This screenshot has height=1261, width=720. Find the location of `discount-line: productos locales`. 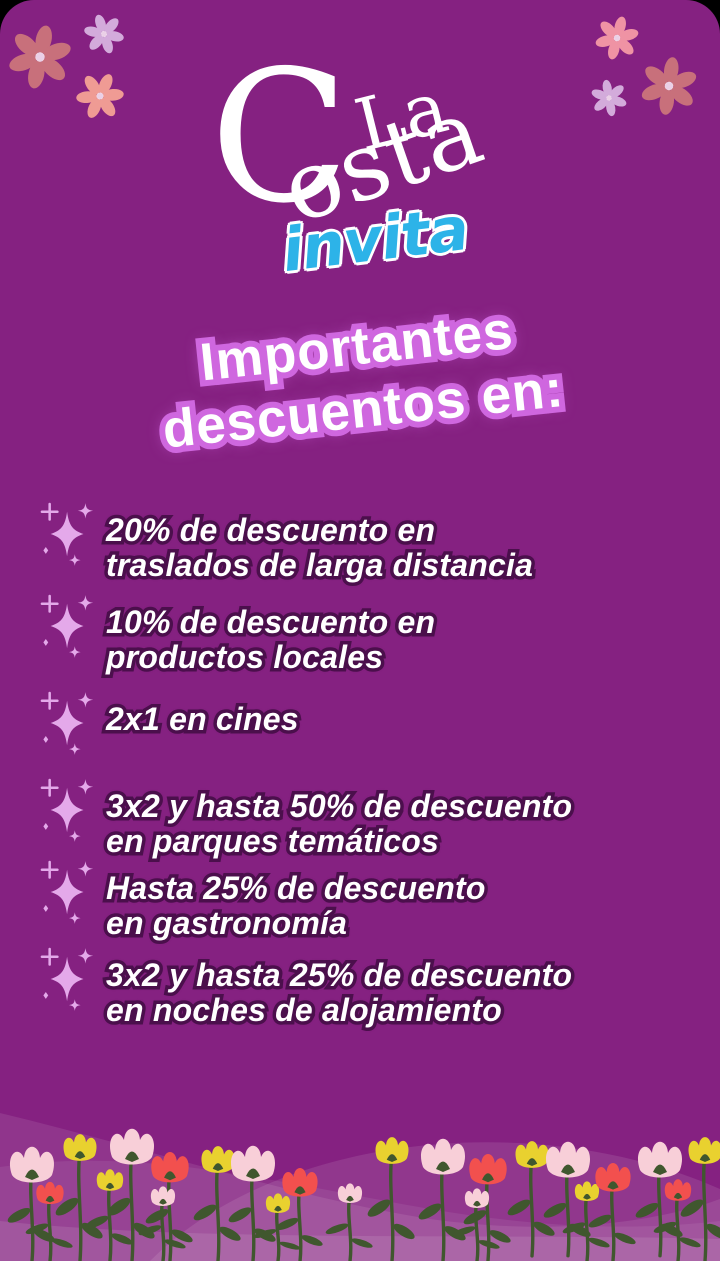

discount-line: productos locales is located at coordinates (271, 658).